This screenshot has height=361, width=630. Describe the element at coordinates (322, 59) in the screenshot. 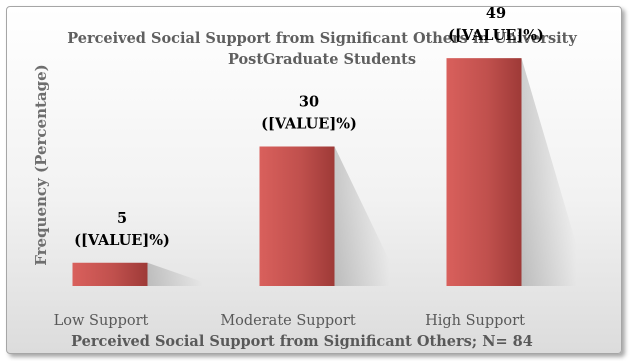

I see `chart-title-line-2: PostGraduate Students` at that location.